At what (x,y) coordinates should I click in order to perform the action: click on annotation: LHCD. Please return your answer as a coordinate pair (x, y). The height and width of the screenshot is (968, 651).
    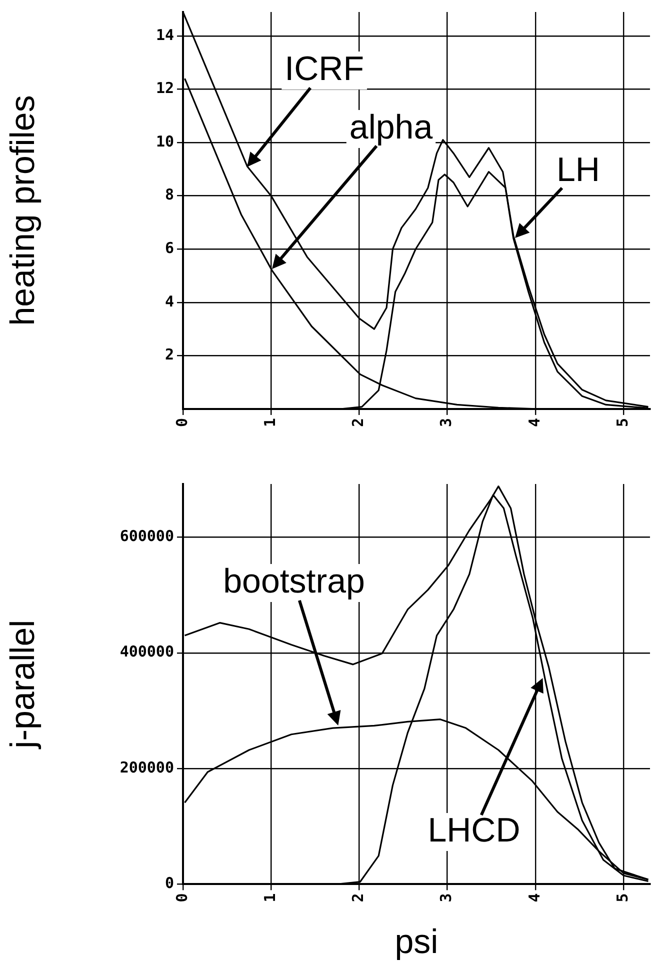
    Looking at the image, I should click on (474, 830).